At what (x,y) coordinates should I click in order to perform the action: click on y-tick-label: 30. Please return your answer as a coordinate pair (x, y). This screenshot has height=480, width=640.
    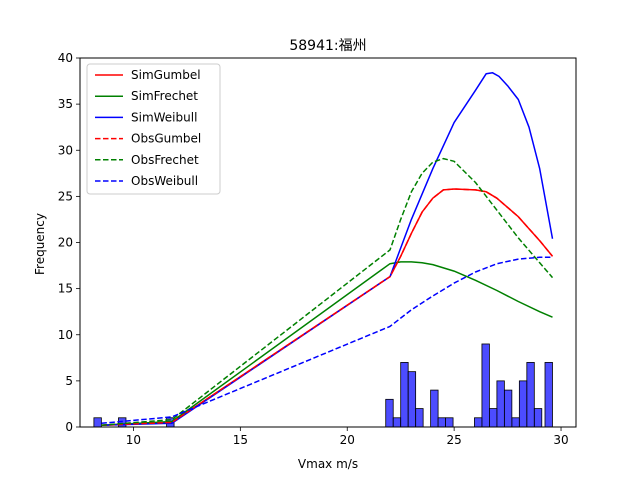
    Looking at the image, I should click on (65, 150).